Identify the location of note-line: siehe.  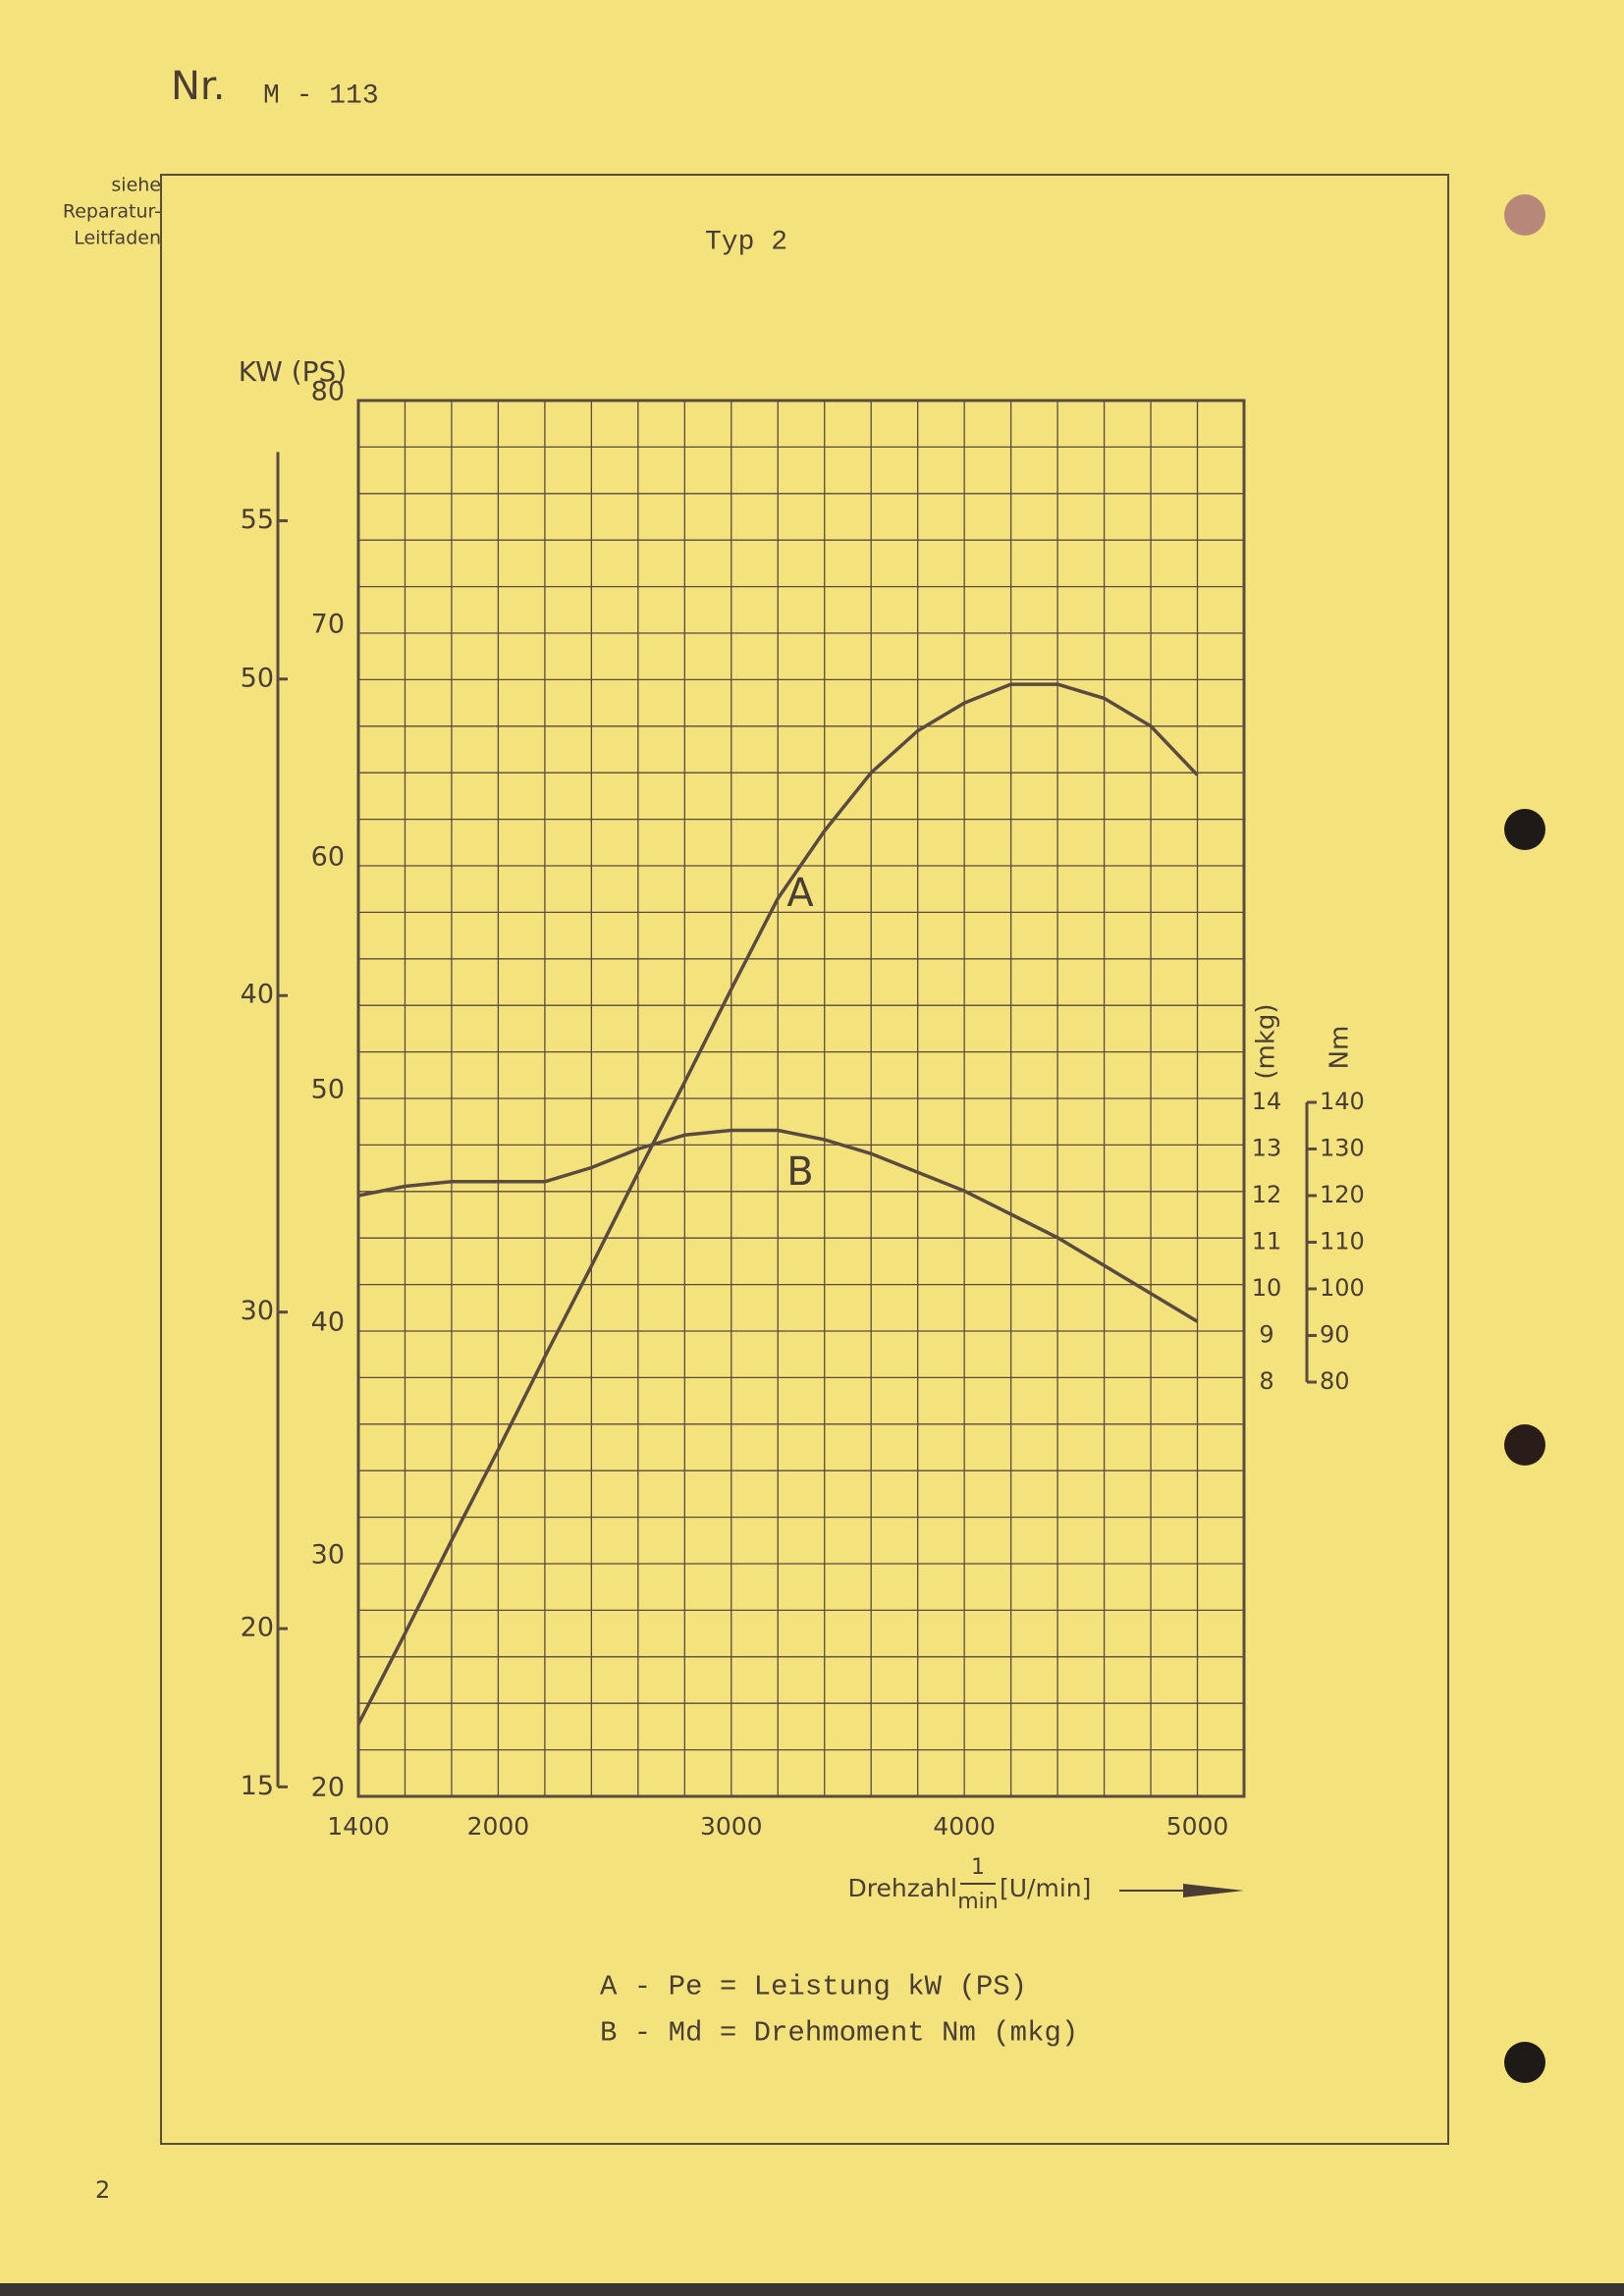
(136, 185).